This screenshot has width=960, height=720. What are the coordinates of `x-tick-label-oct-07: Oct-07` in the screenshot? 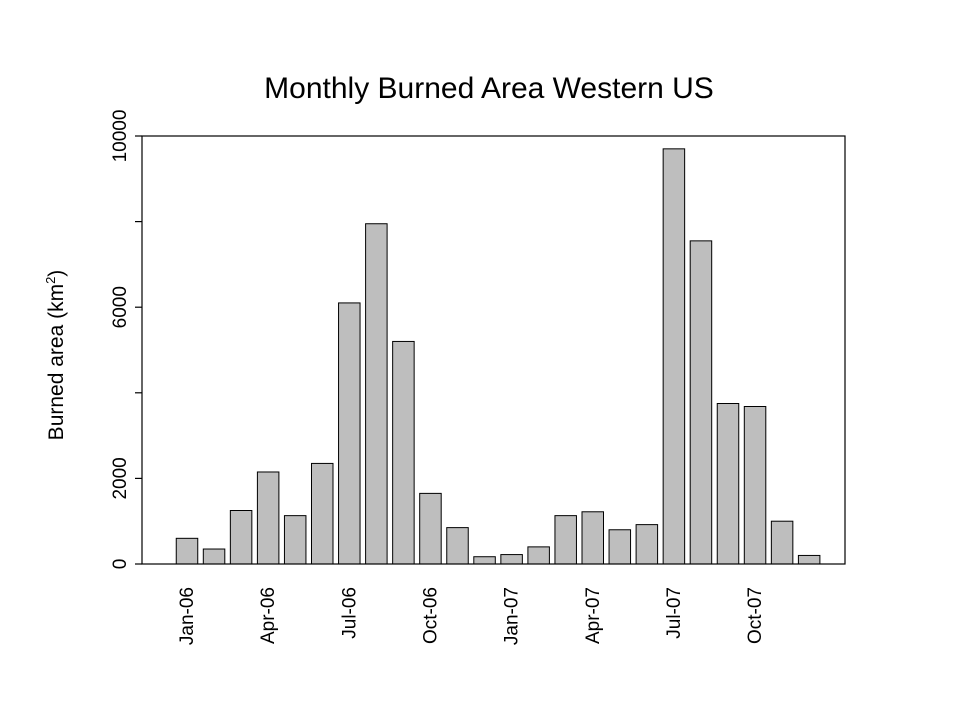 It's located at (755, 615).